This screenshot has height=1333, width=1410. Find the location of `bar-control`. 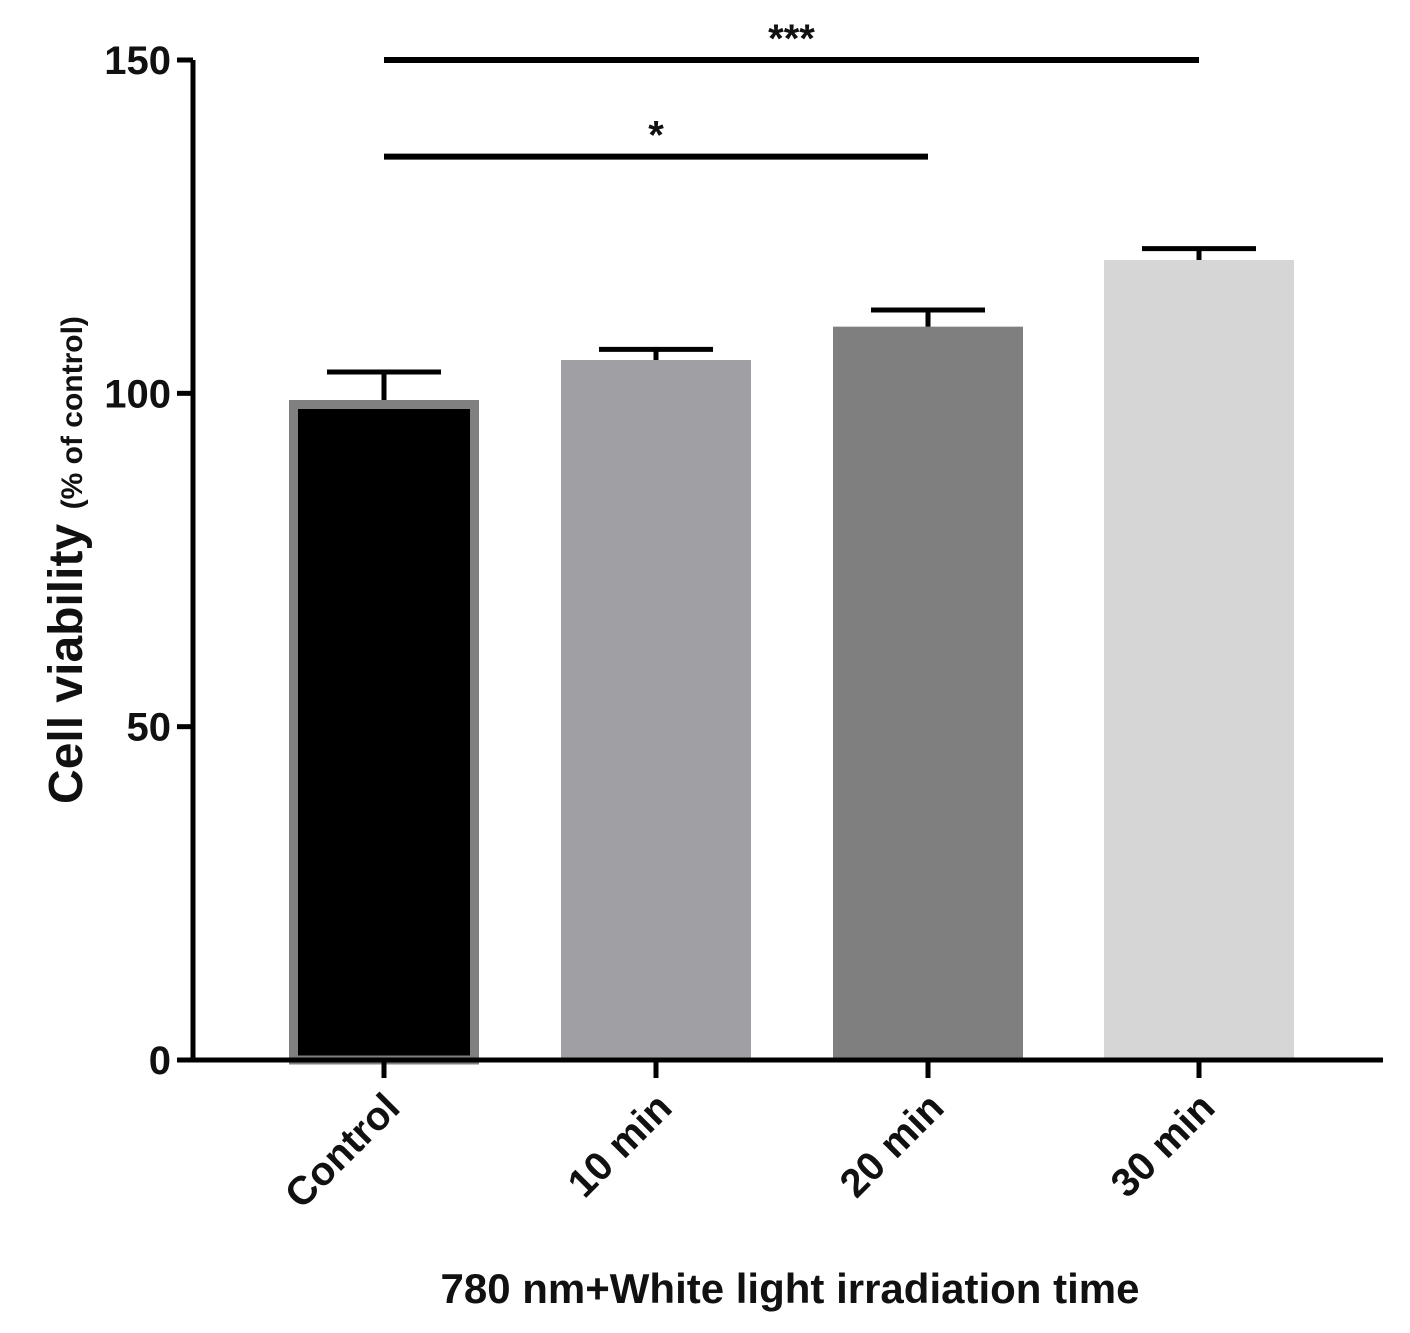

bar-control is located at coordinates (384, 732).